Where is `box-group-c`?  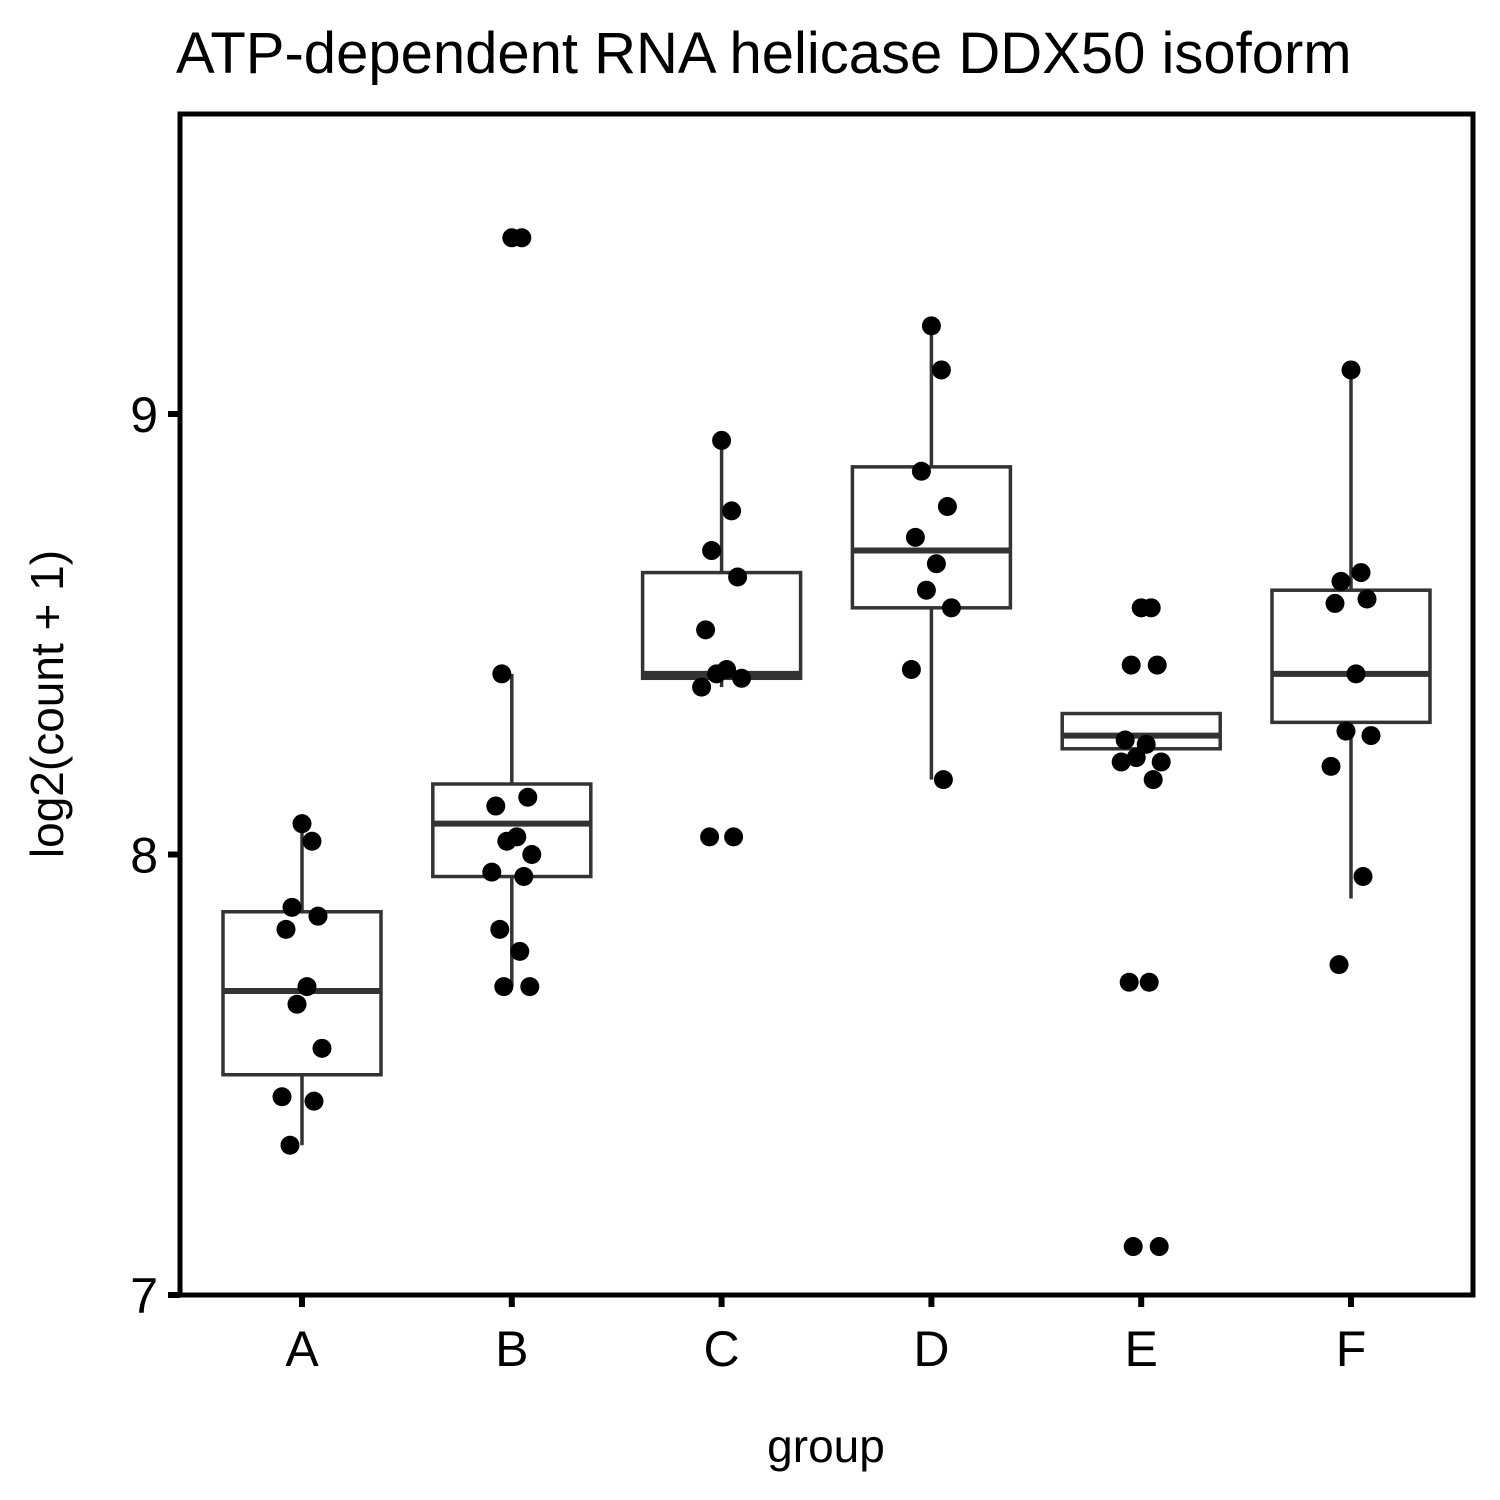
box-group-c is located at coordinates (721, 564).